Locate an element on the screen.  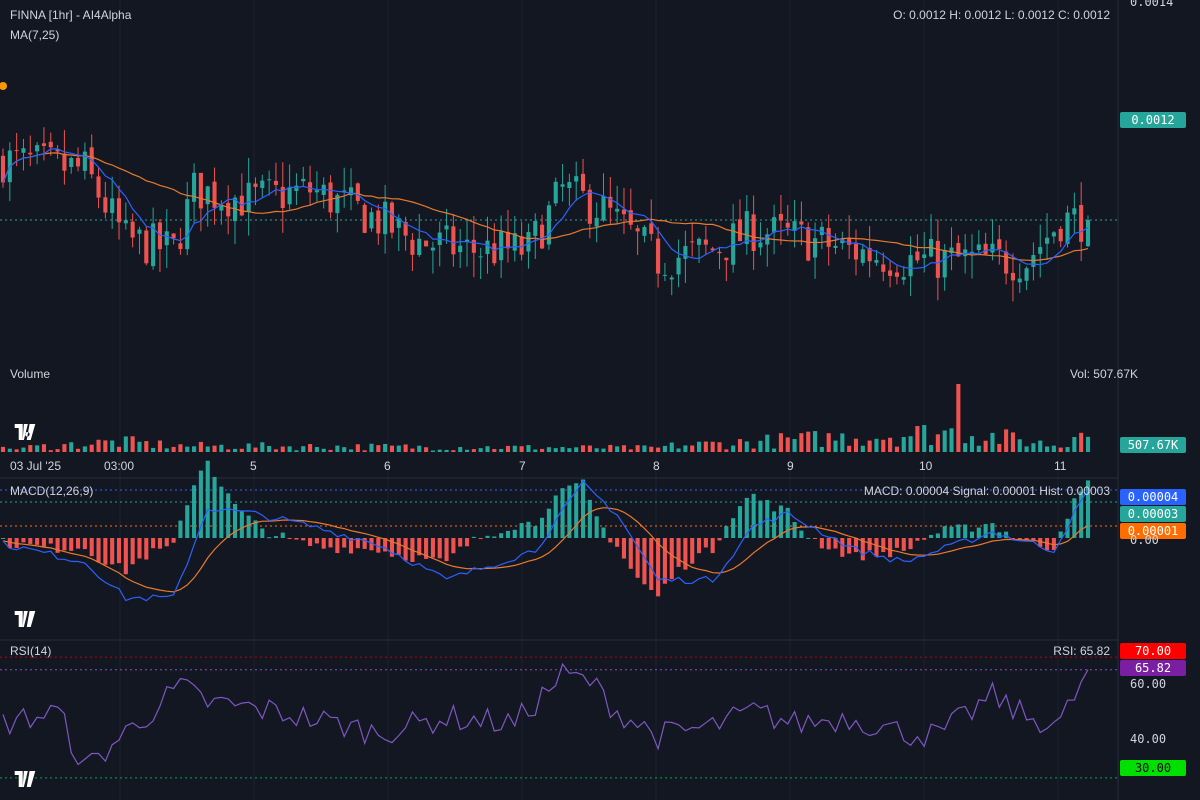
rsi-axis-40: 40.00 is located at coordinates (1148, 739).